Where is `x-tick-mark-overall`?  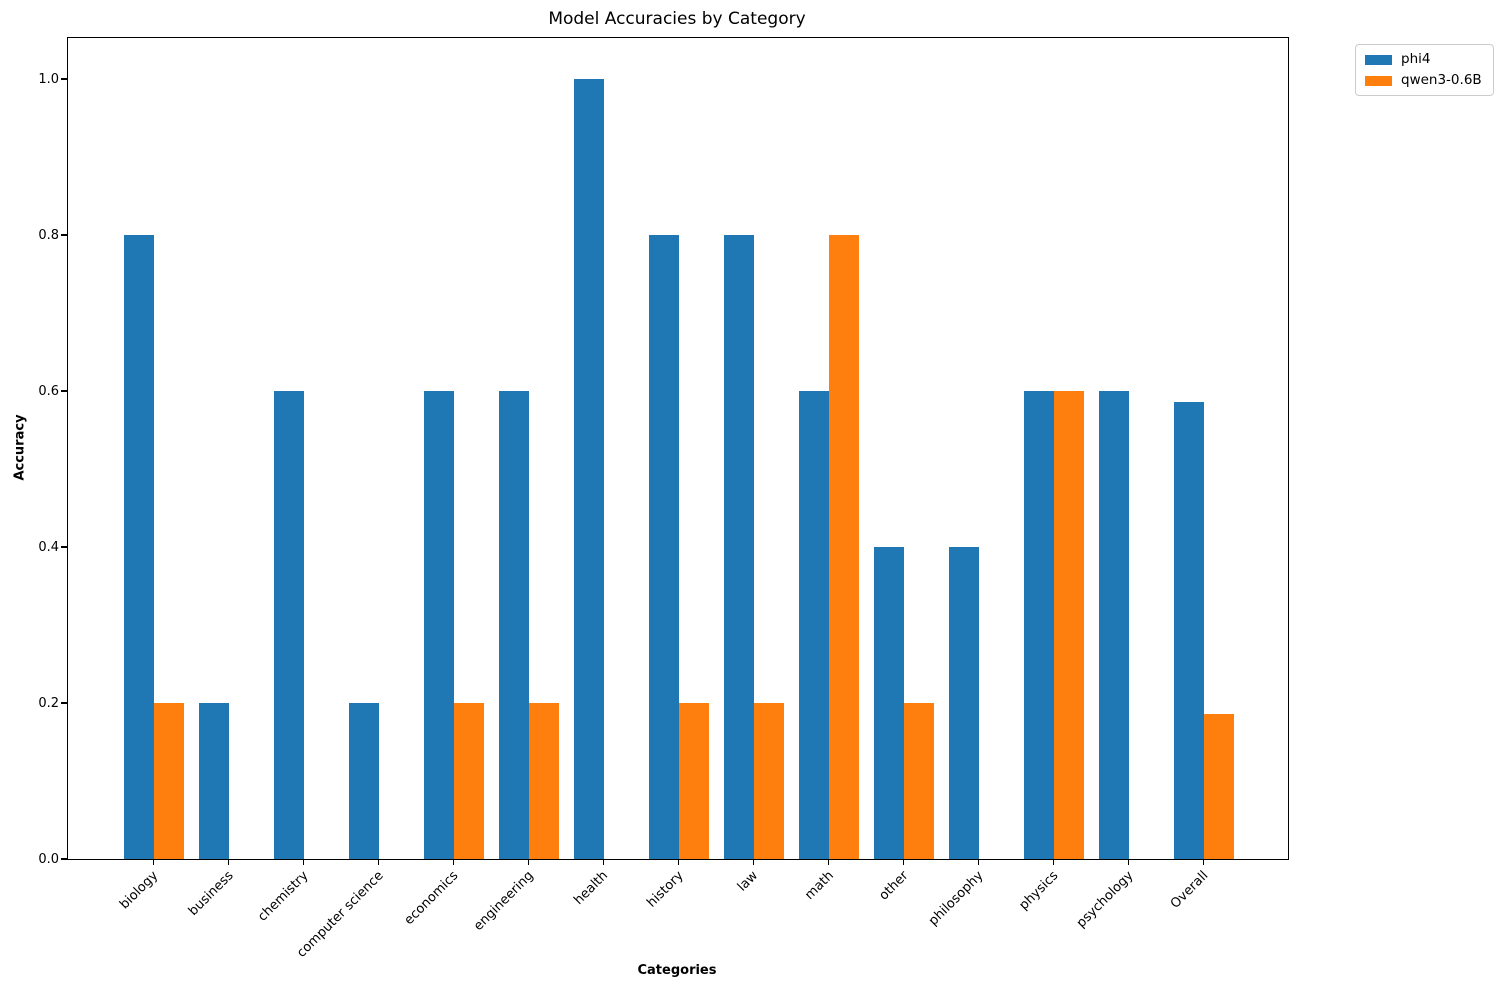 x-tick-mark-overall is located at coordinates (1203, 862).